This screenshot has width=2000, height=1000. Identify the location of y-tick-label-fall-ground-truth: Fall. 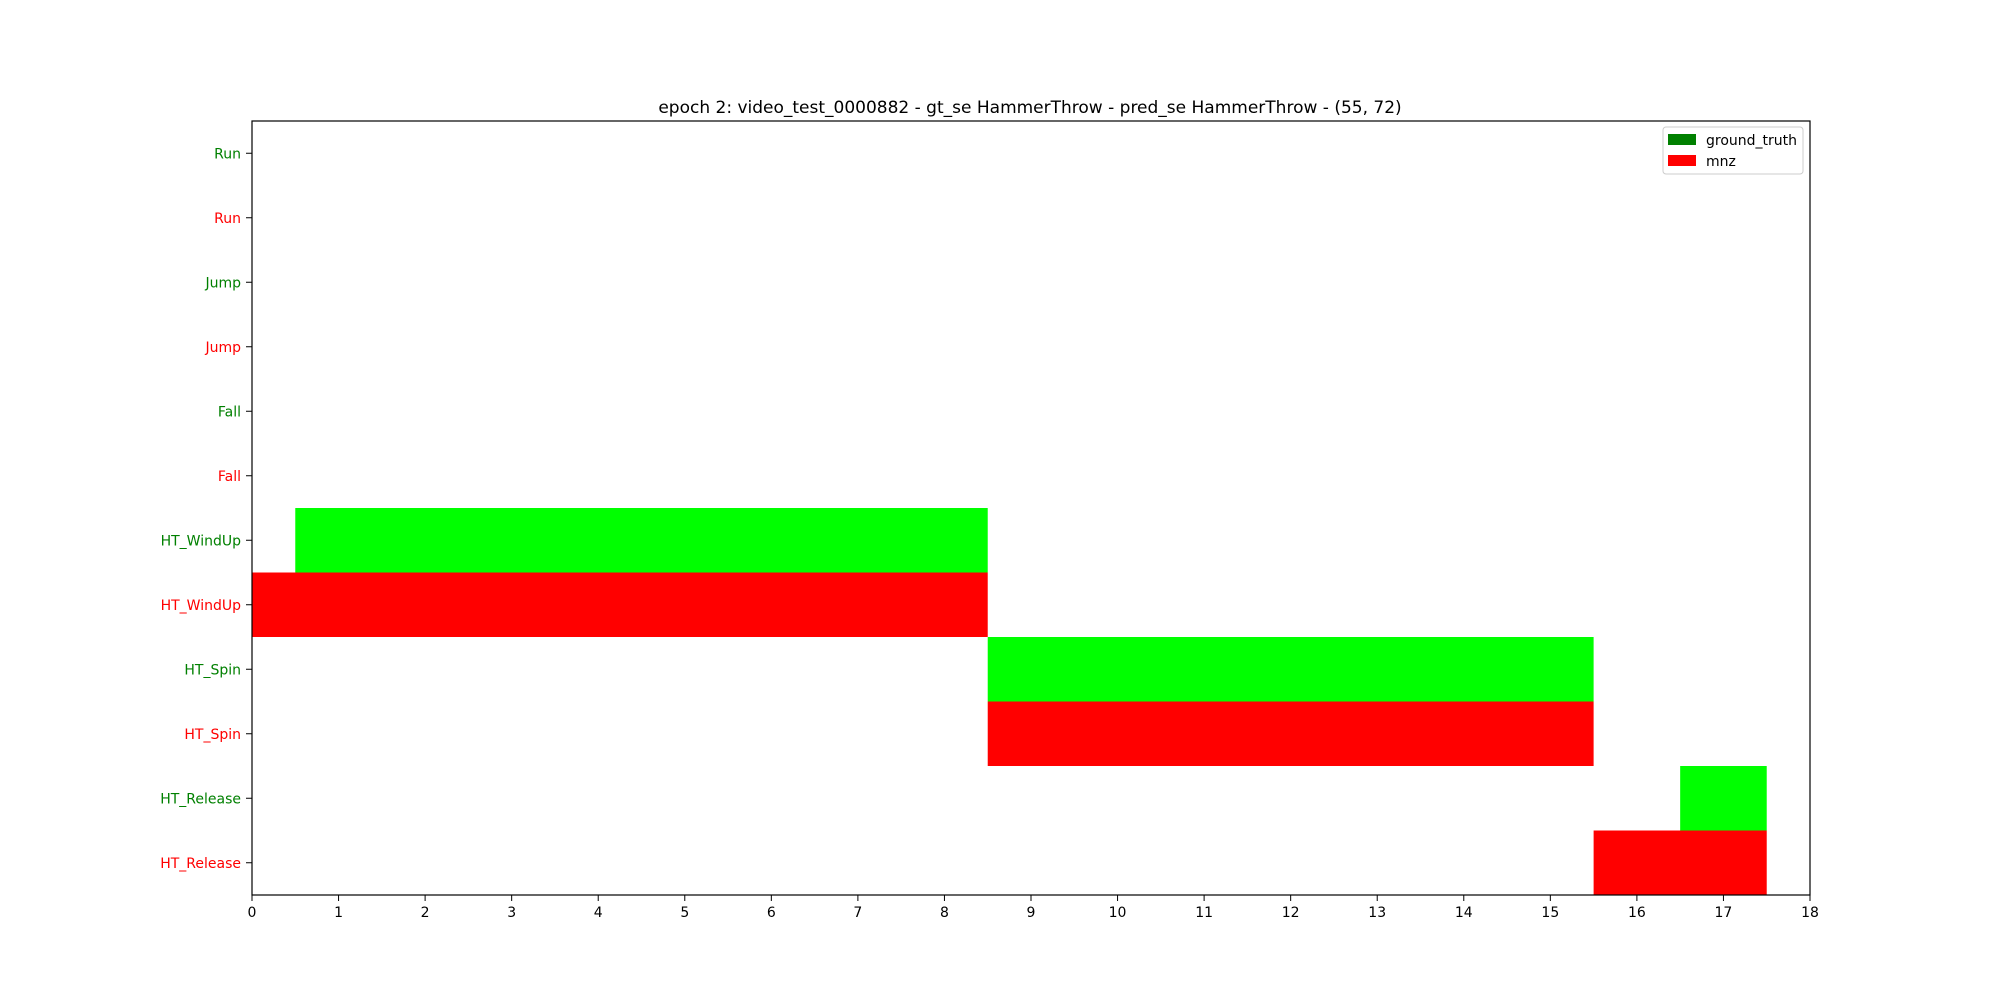
(229, 412).